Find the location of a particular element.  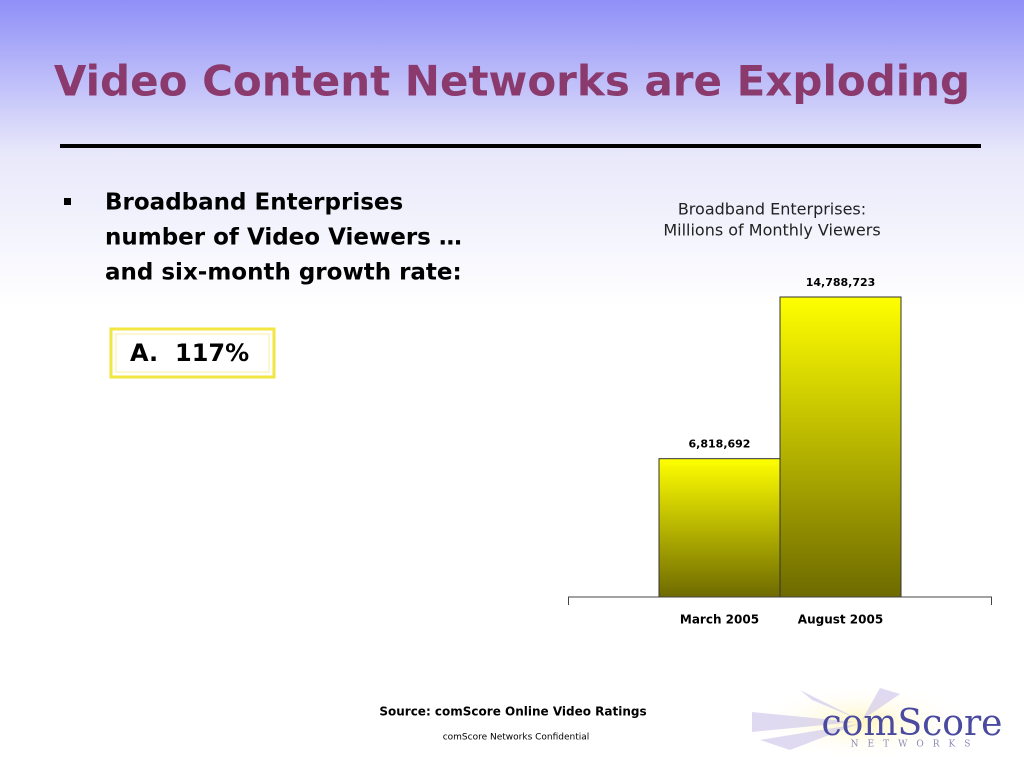

slide-title: Video Content Networks are Exploding is located at coordinates (512, 81).